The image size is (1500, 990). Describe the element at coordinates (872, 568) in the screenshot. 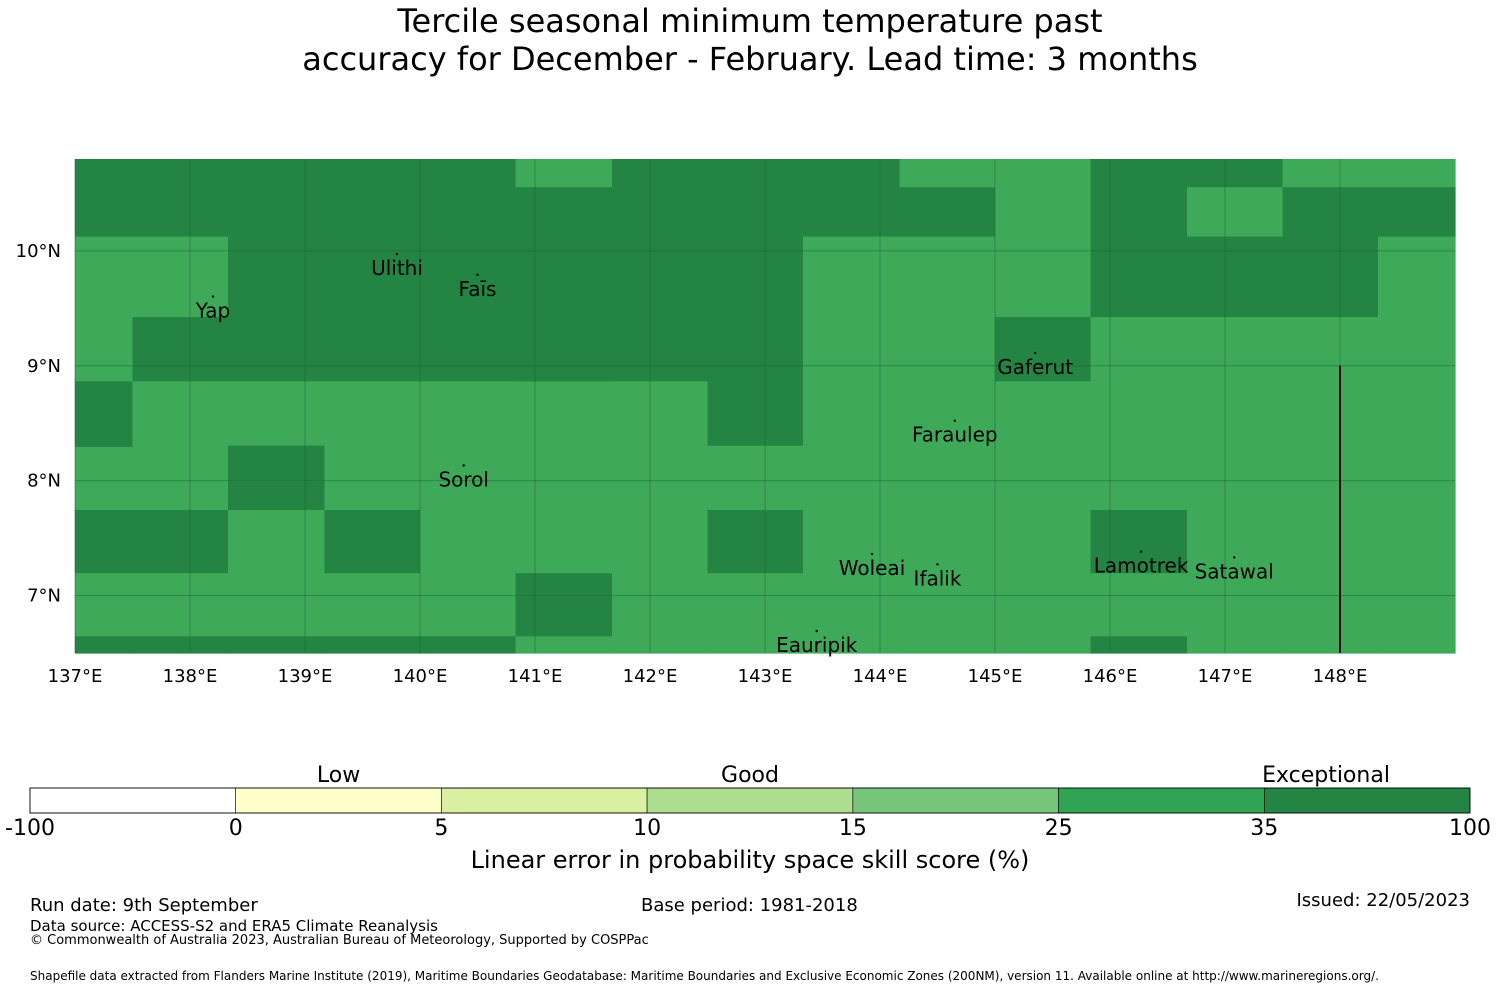

I see `place-label: Woleai` at that location.